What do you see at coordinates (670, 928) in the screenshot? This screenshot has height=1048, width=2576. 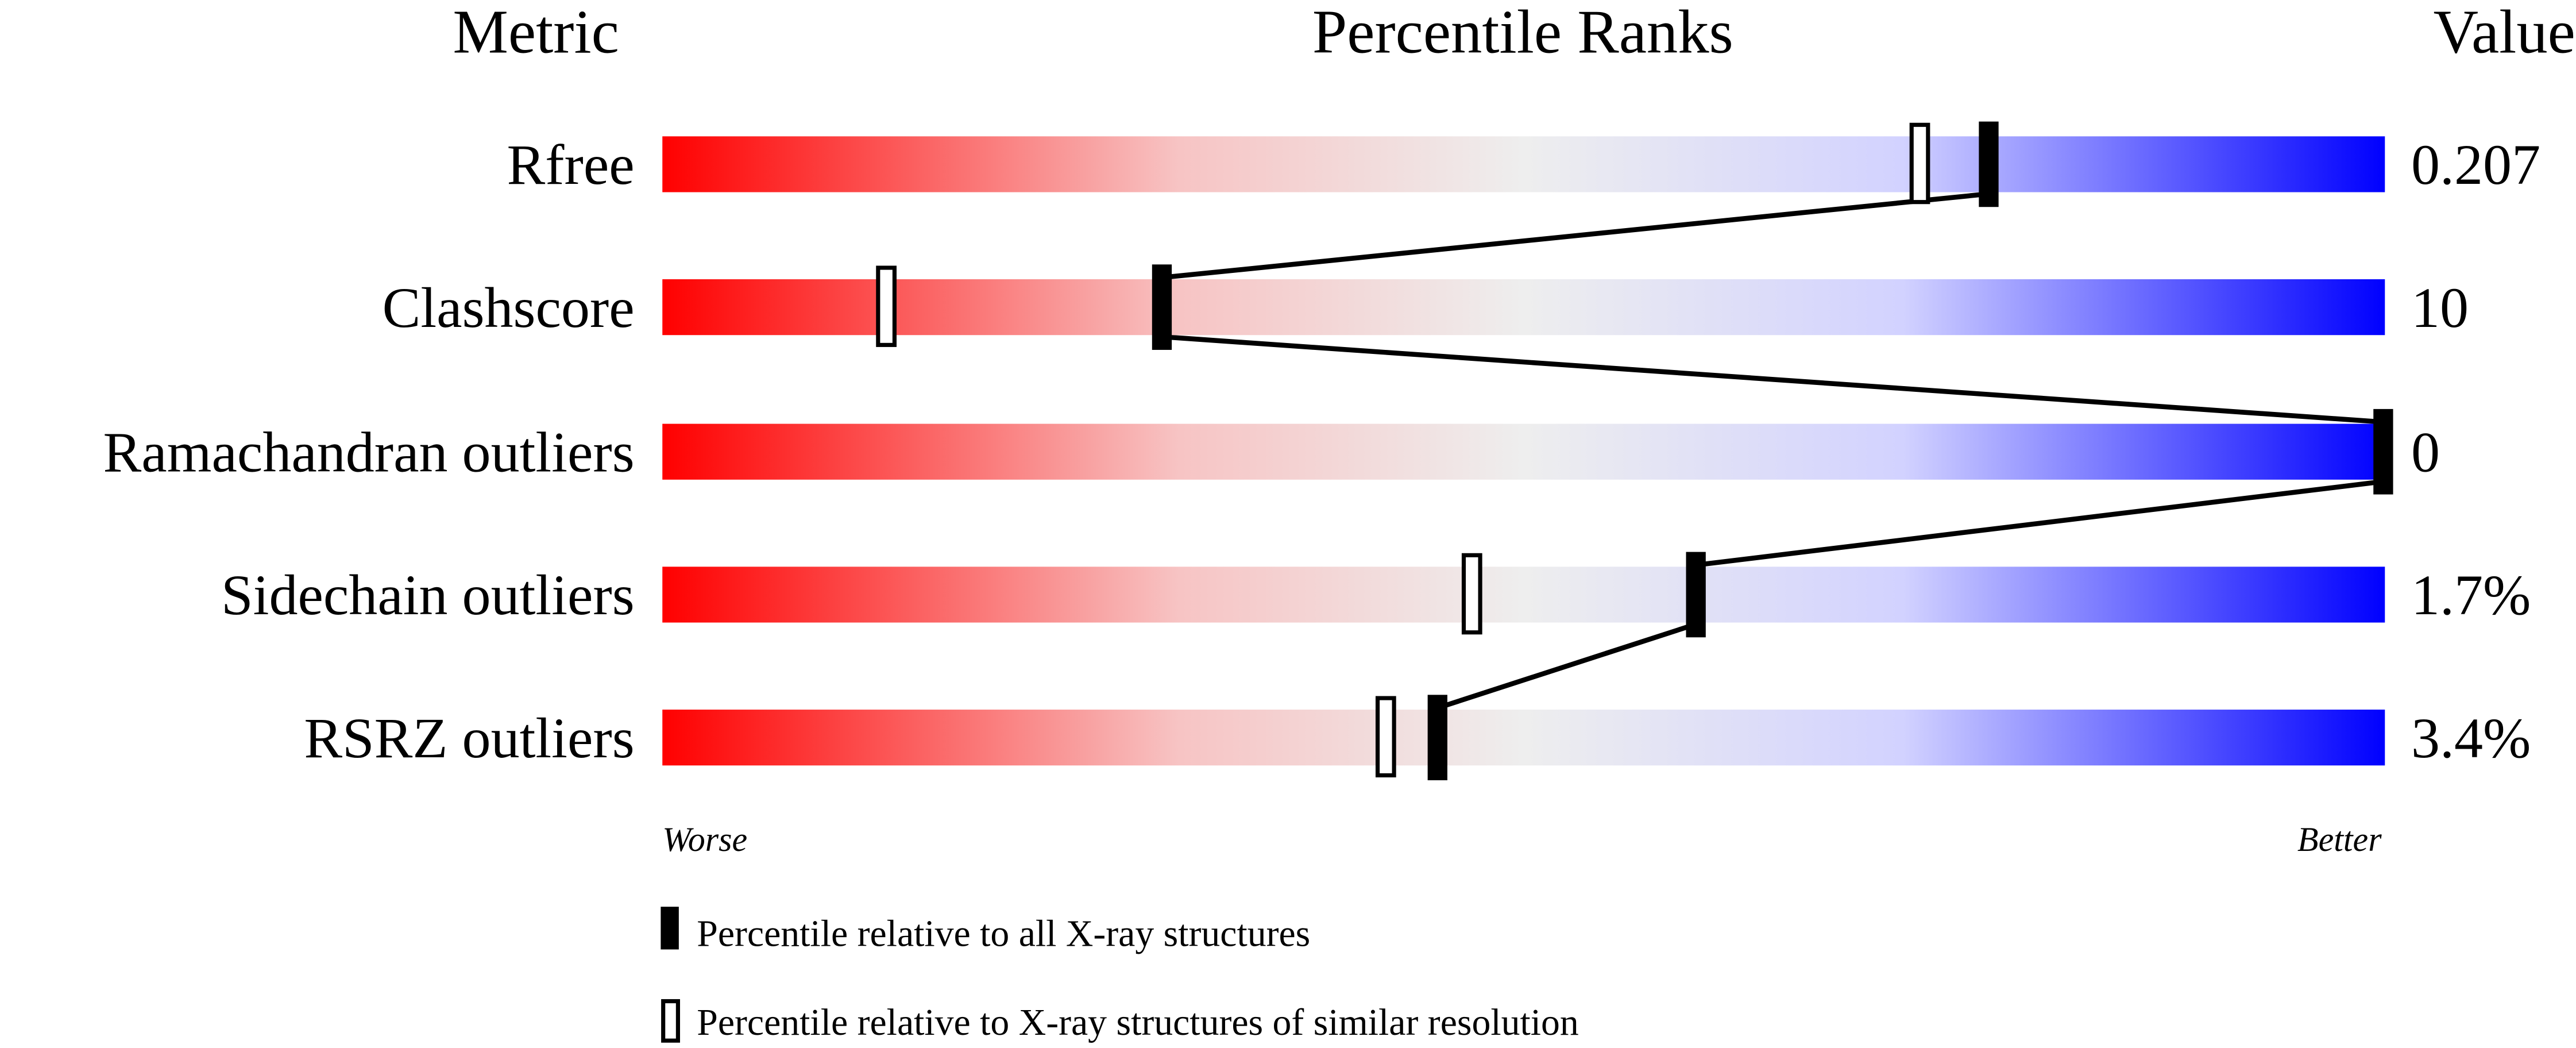 I see `legend-filled-marker` at bounding box center [670, 928].